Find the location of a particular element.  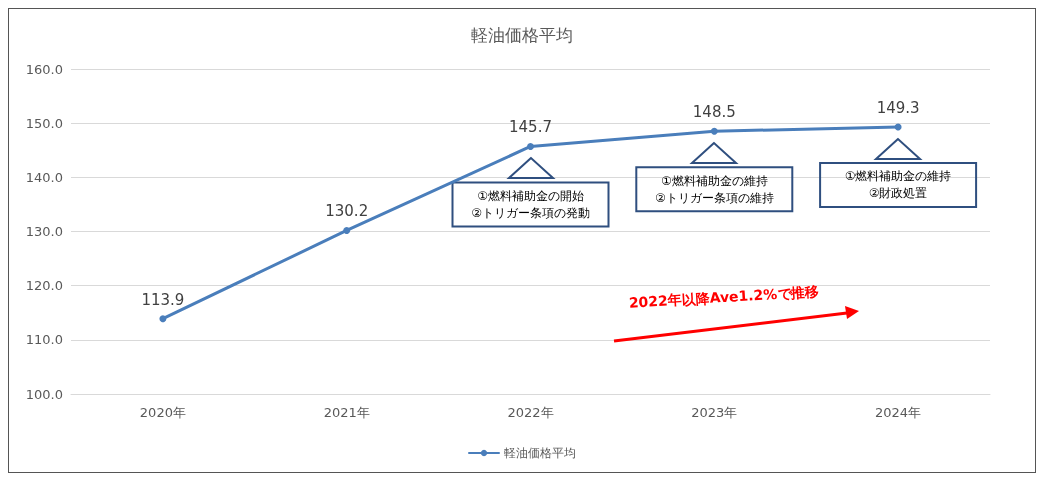

y-tick-label: 160.0 is located at coordinates (44, 69).